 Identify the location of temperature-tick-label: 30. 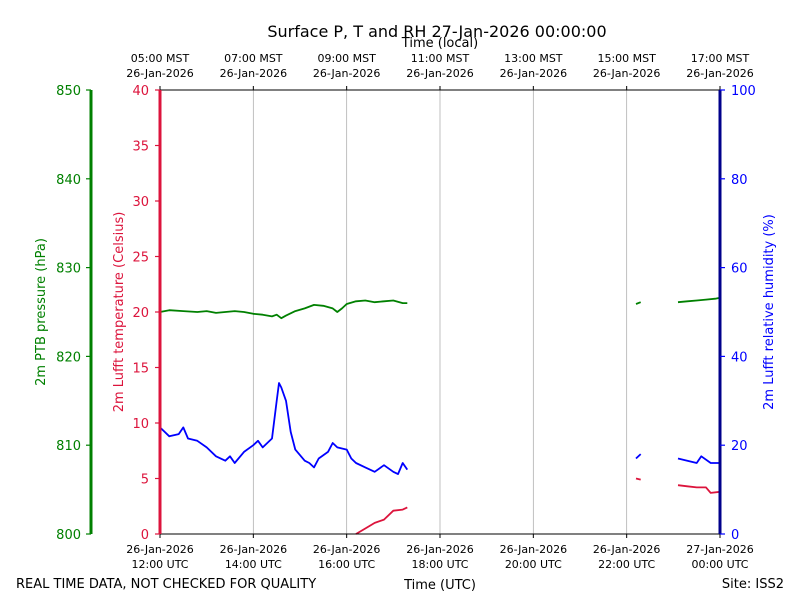
(140, 202).